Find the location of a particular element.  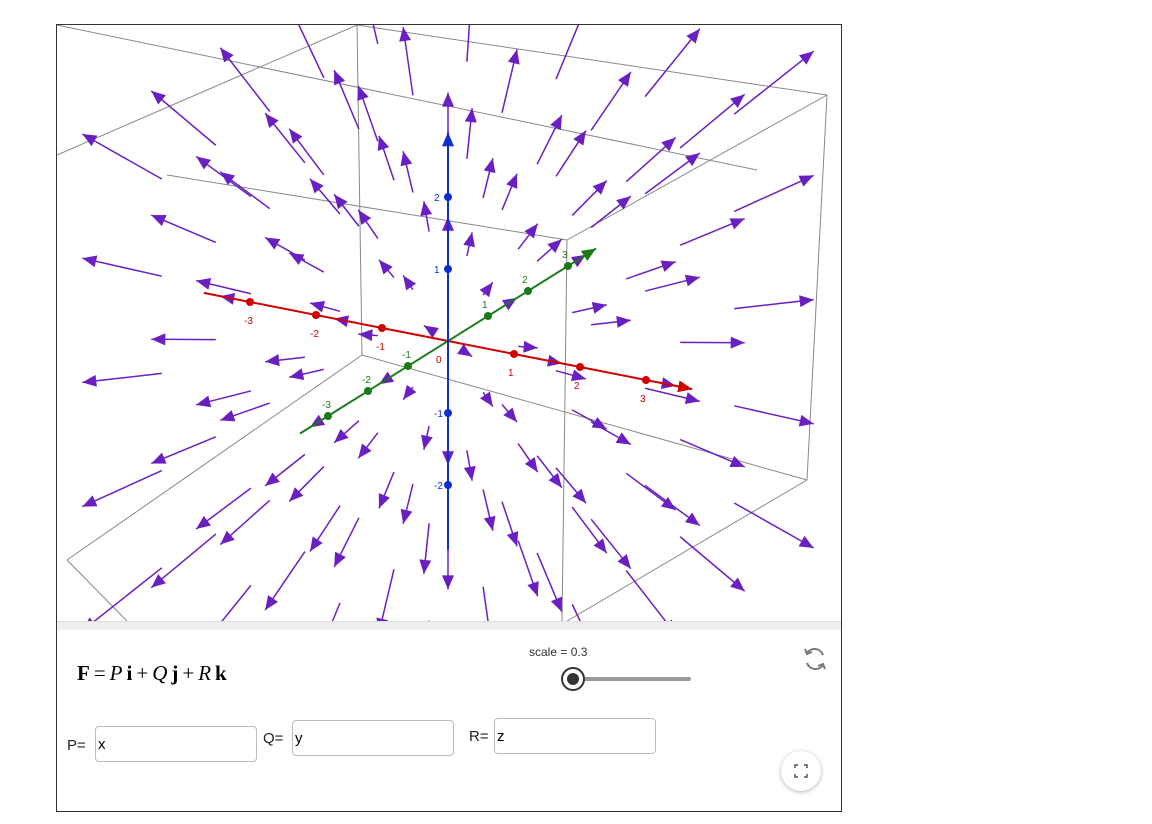

x-tick-label: 1 is located at coordinates (511, 373).